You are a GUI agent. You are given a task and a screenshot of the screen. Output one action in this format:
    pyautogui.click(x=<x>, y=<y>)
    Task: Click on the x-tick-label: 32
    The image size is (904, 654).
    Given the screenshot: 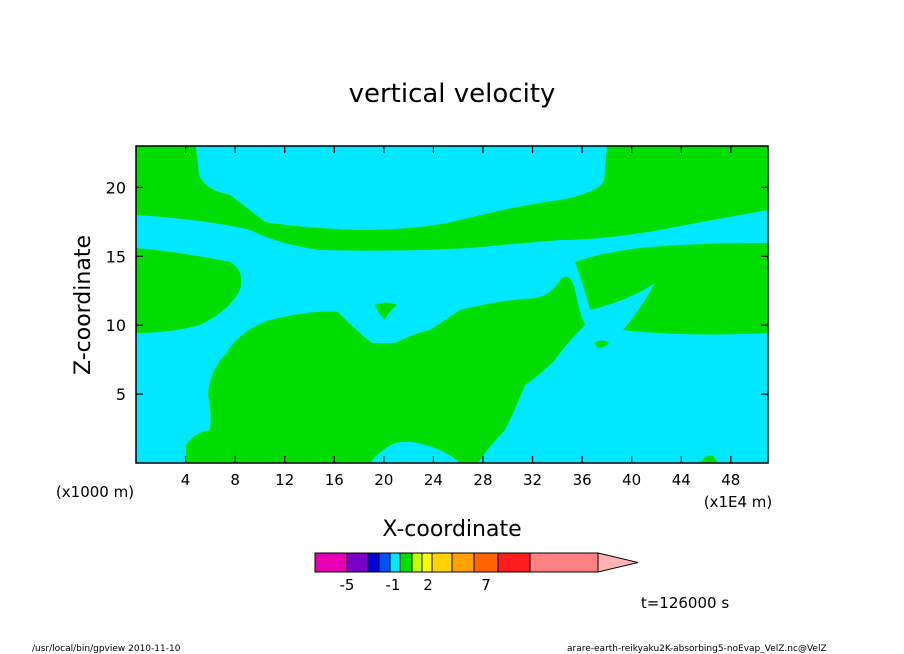 What is the action you would take?
    pyautogui.click(x=532, y=480)
    